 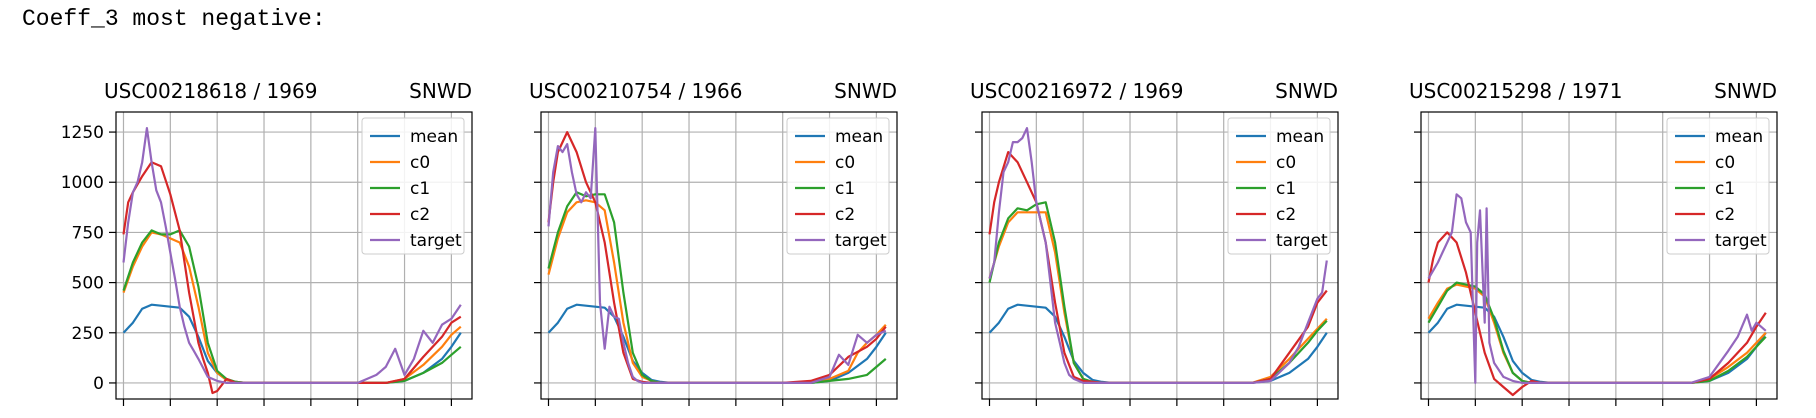 I want to click on y-tick-label: 750, so click(x=88, y=233).